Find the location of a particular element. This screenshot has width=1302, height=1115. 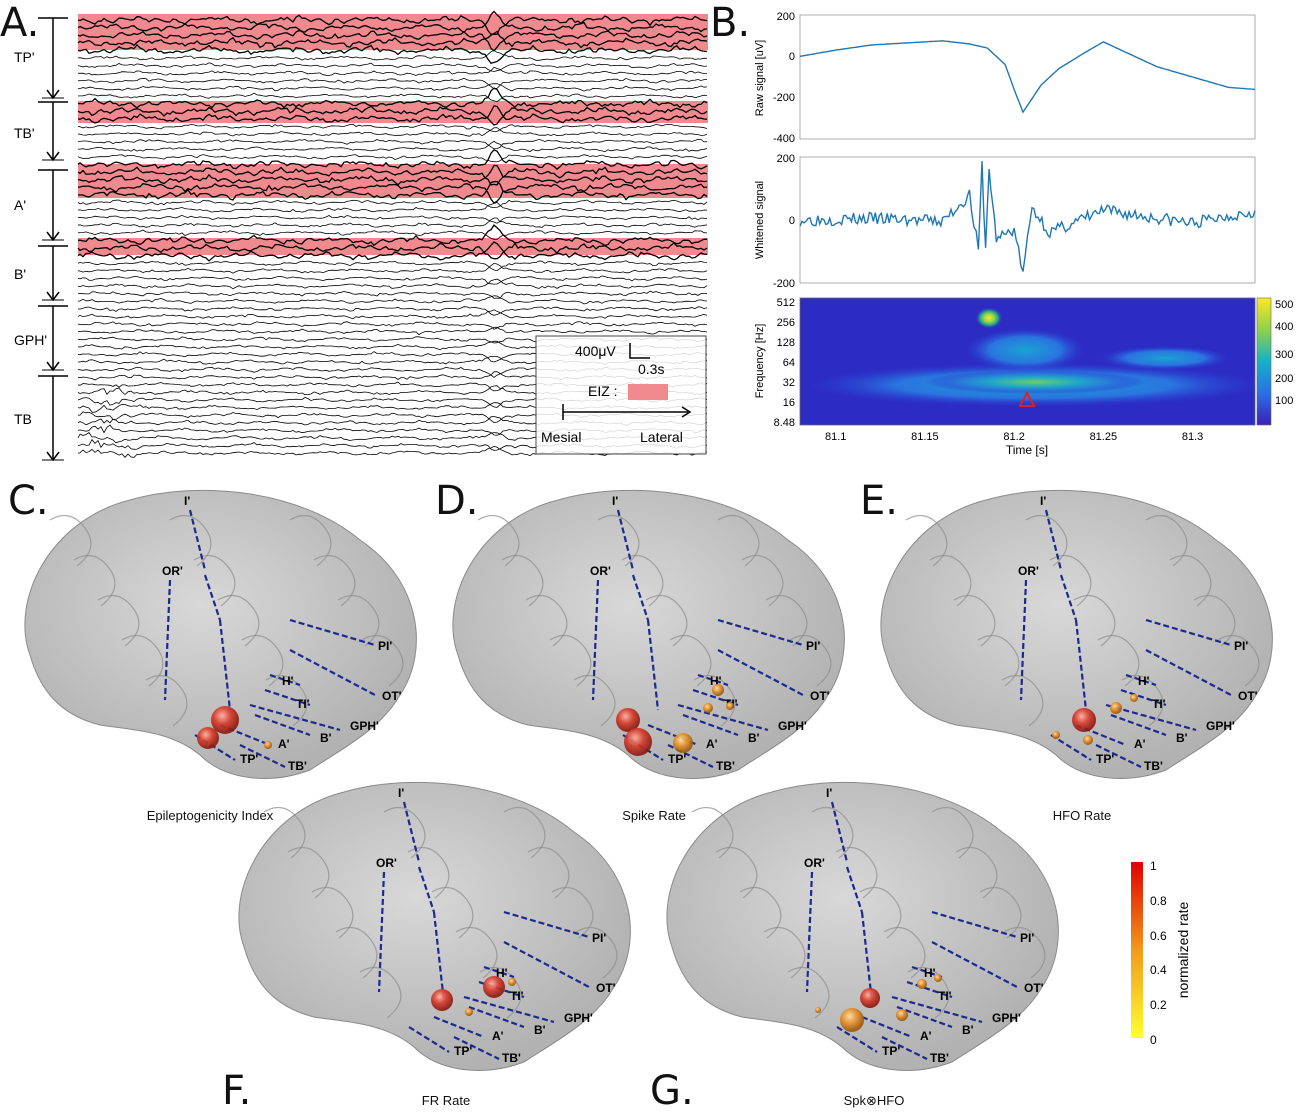

electrode-label: PI' is located at coordinates (1027, 938).